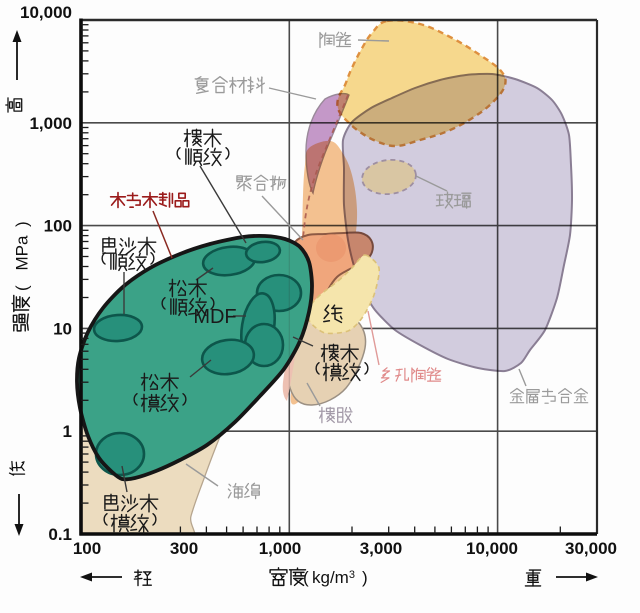  What do you see at coordinates (184, 548) in the screenshot?
I see `svg-text: 300` at bounding box center [184, 548].